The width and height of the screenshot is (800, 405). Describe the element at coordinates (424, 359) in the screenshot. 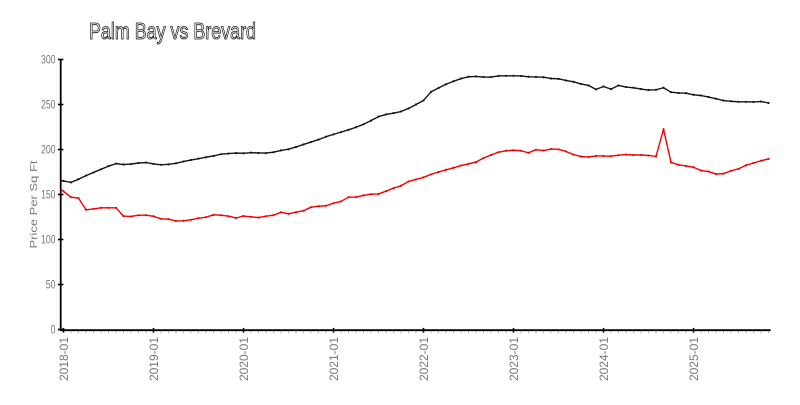

I see `svg-text: 2022-01` at that location.